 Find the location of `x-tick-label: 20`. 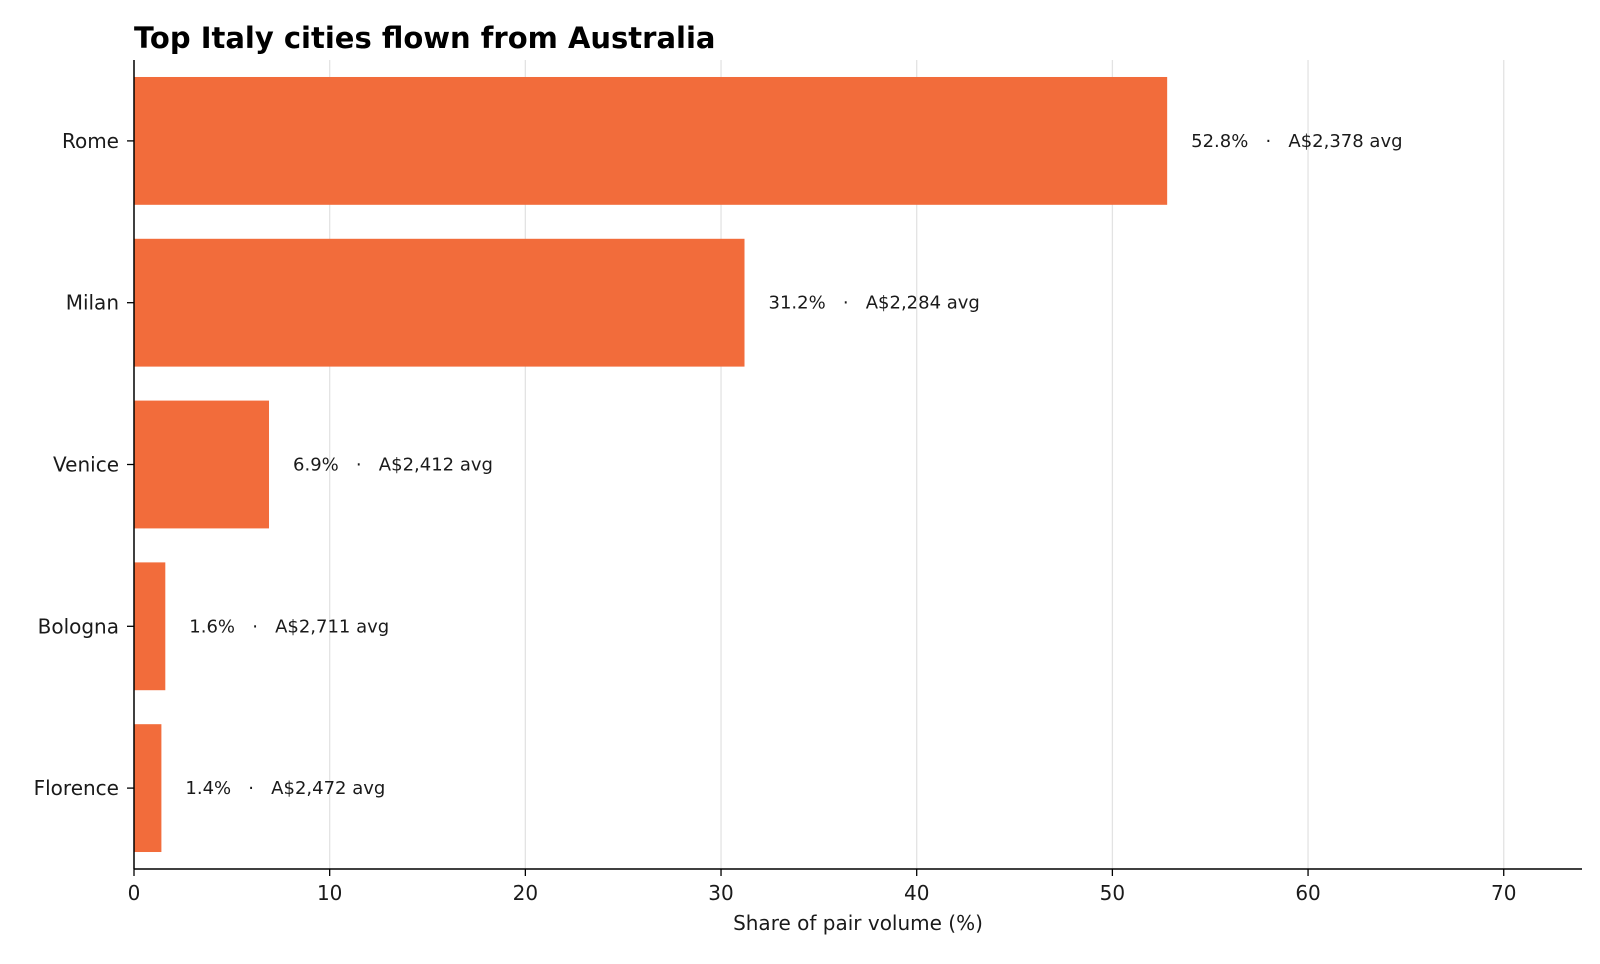

x-tick-label: 20 is located at coordinates (525, 893).